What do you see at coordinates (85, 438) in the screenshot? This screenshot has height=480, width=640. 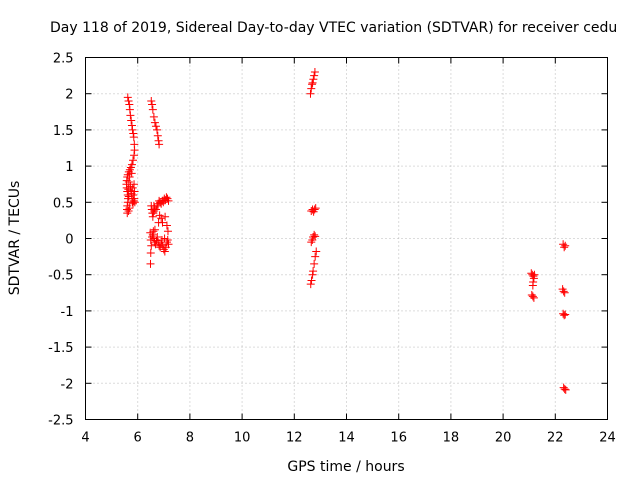 I see `x-tick-label: 4` at bounding box center [85, 438].